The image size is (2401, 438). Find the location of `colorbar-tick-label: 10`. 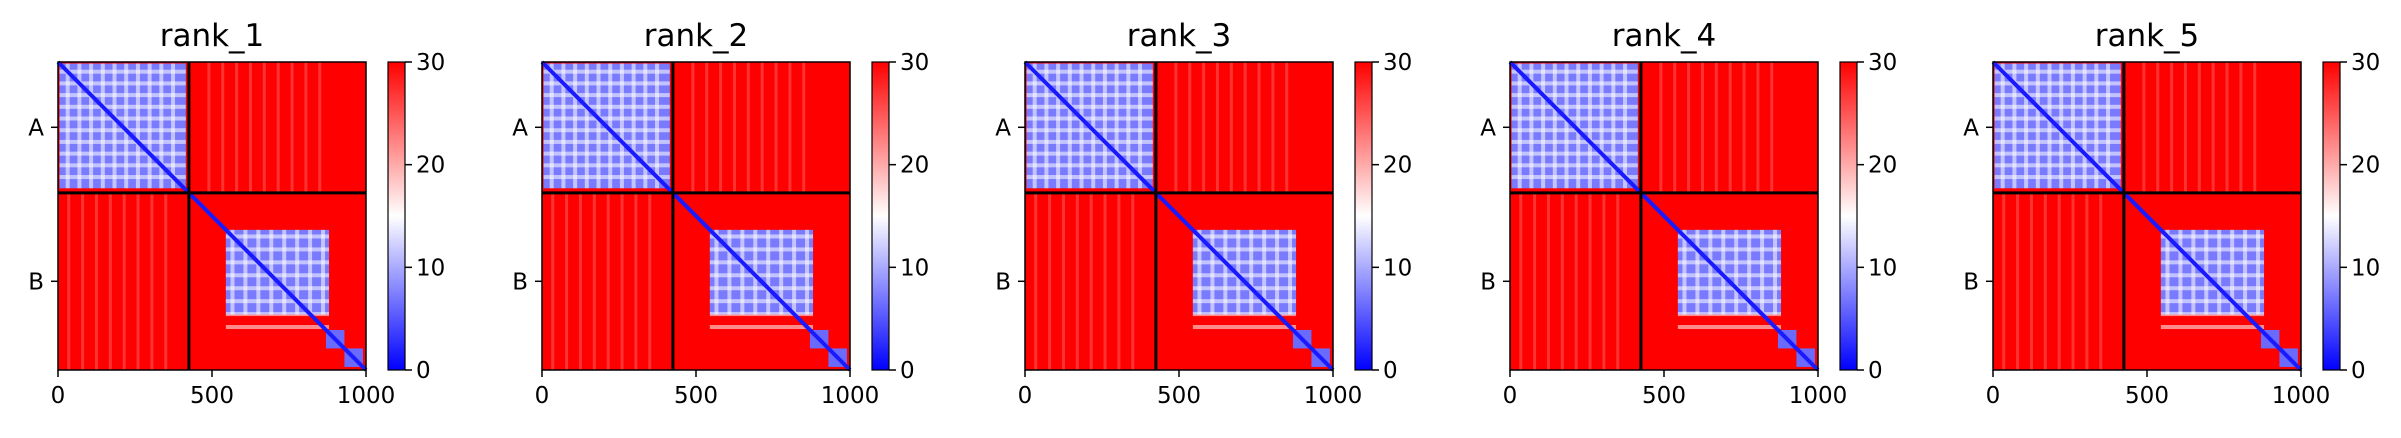

colorbar-tick-label: 10 is located at coordinates (914, 268).